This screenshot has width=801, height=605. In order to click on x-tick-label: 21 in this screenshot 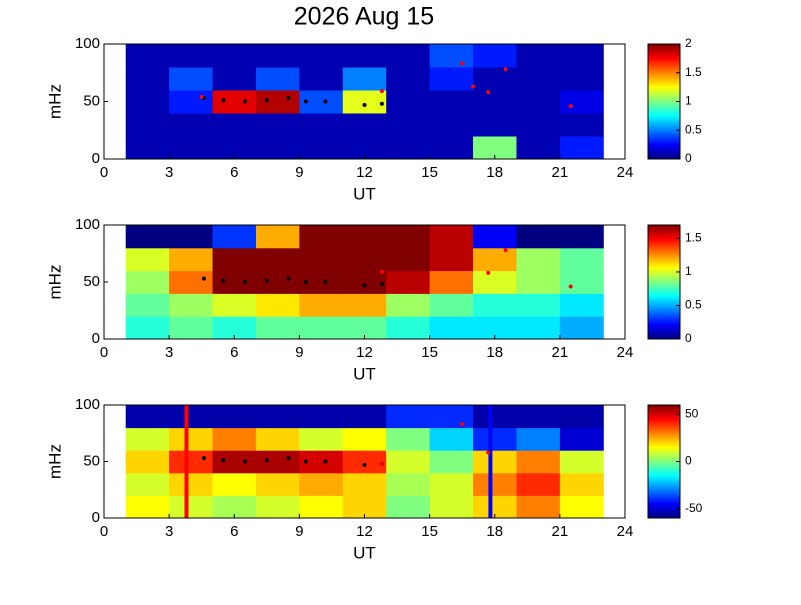, I will do `click(560, 352)`.